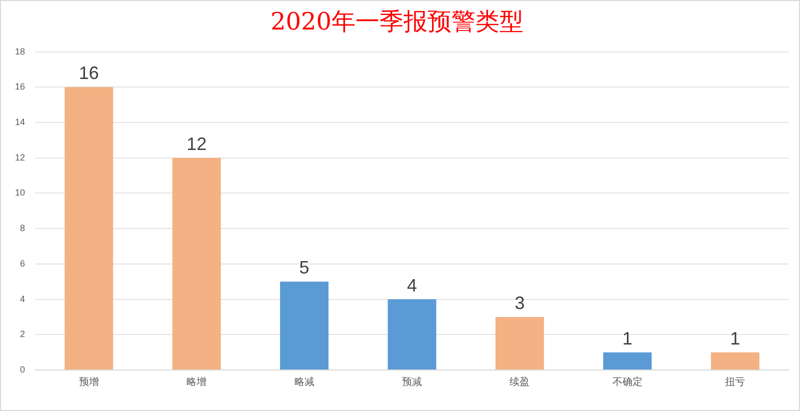  What do you see at coordinates (735, 382) in the screenshot?
I see `x-tick-label: 扭亏` at bounding box center [735, 382].